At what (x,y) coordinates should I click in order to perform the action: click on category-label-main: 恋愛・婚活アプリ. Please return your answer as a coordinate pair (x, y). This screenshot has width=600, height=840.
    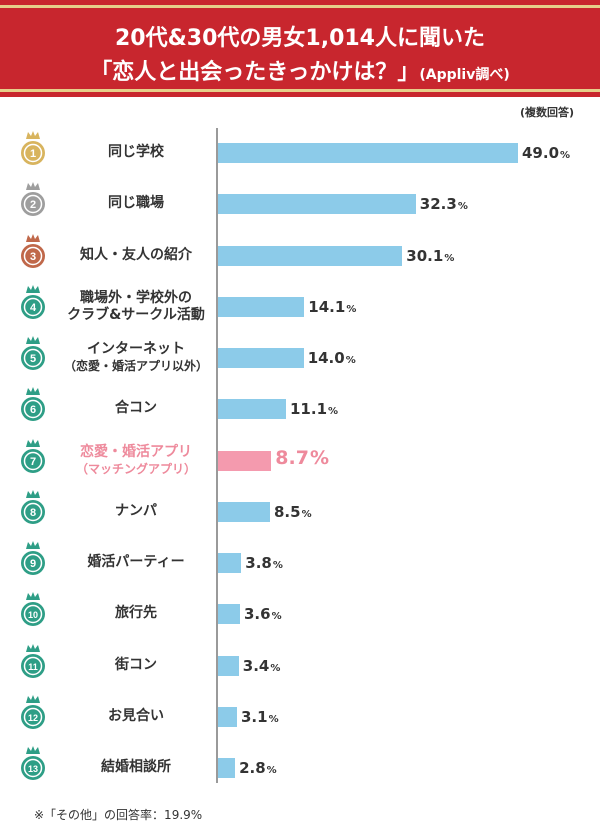
    Looking at the image, I should click on (136, 451).